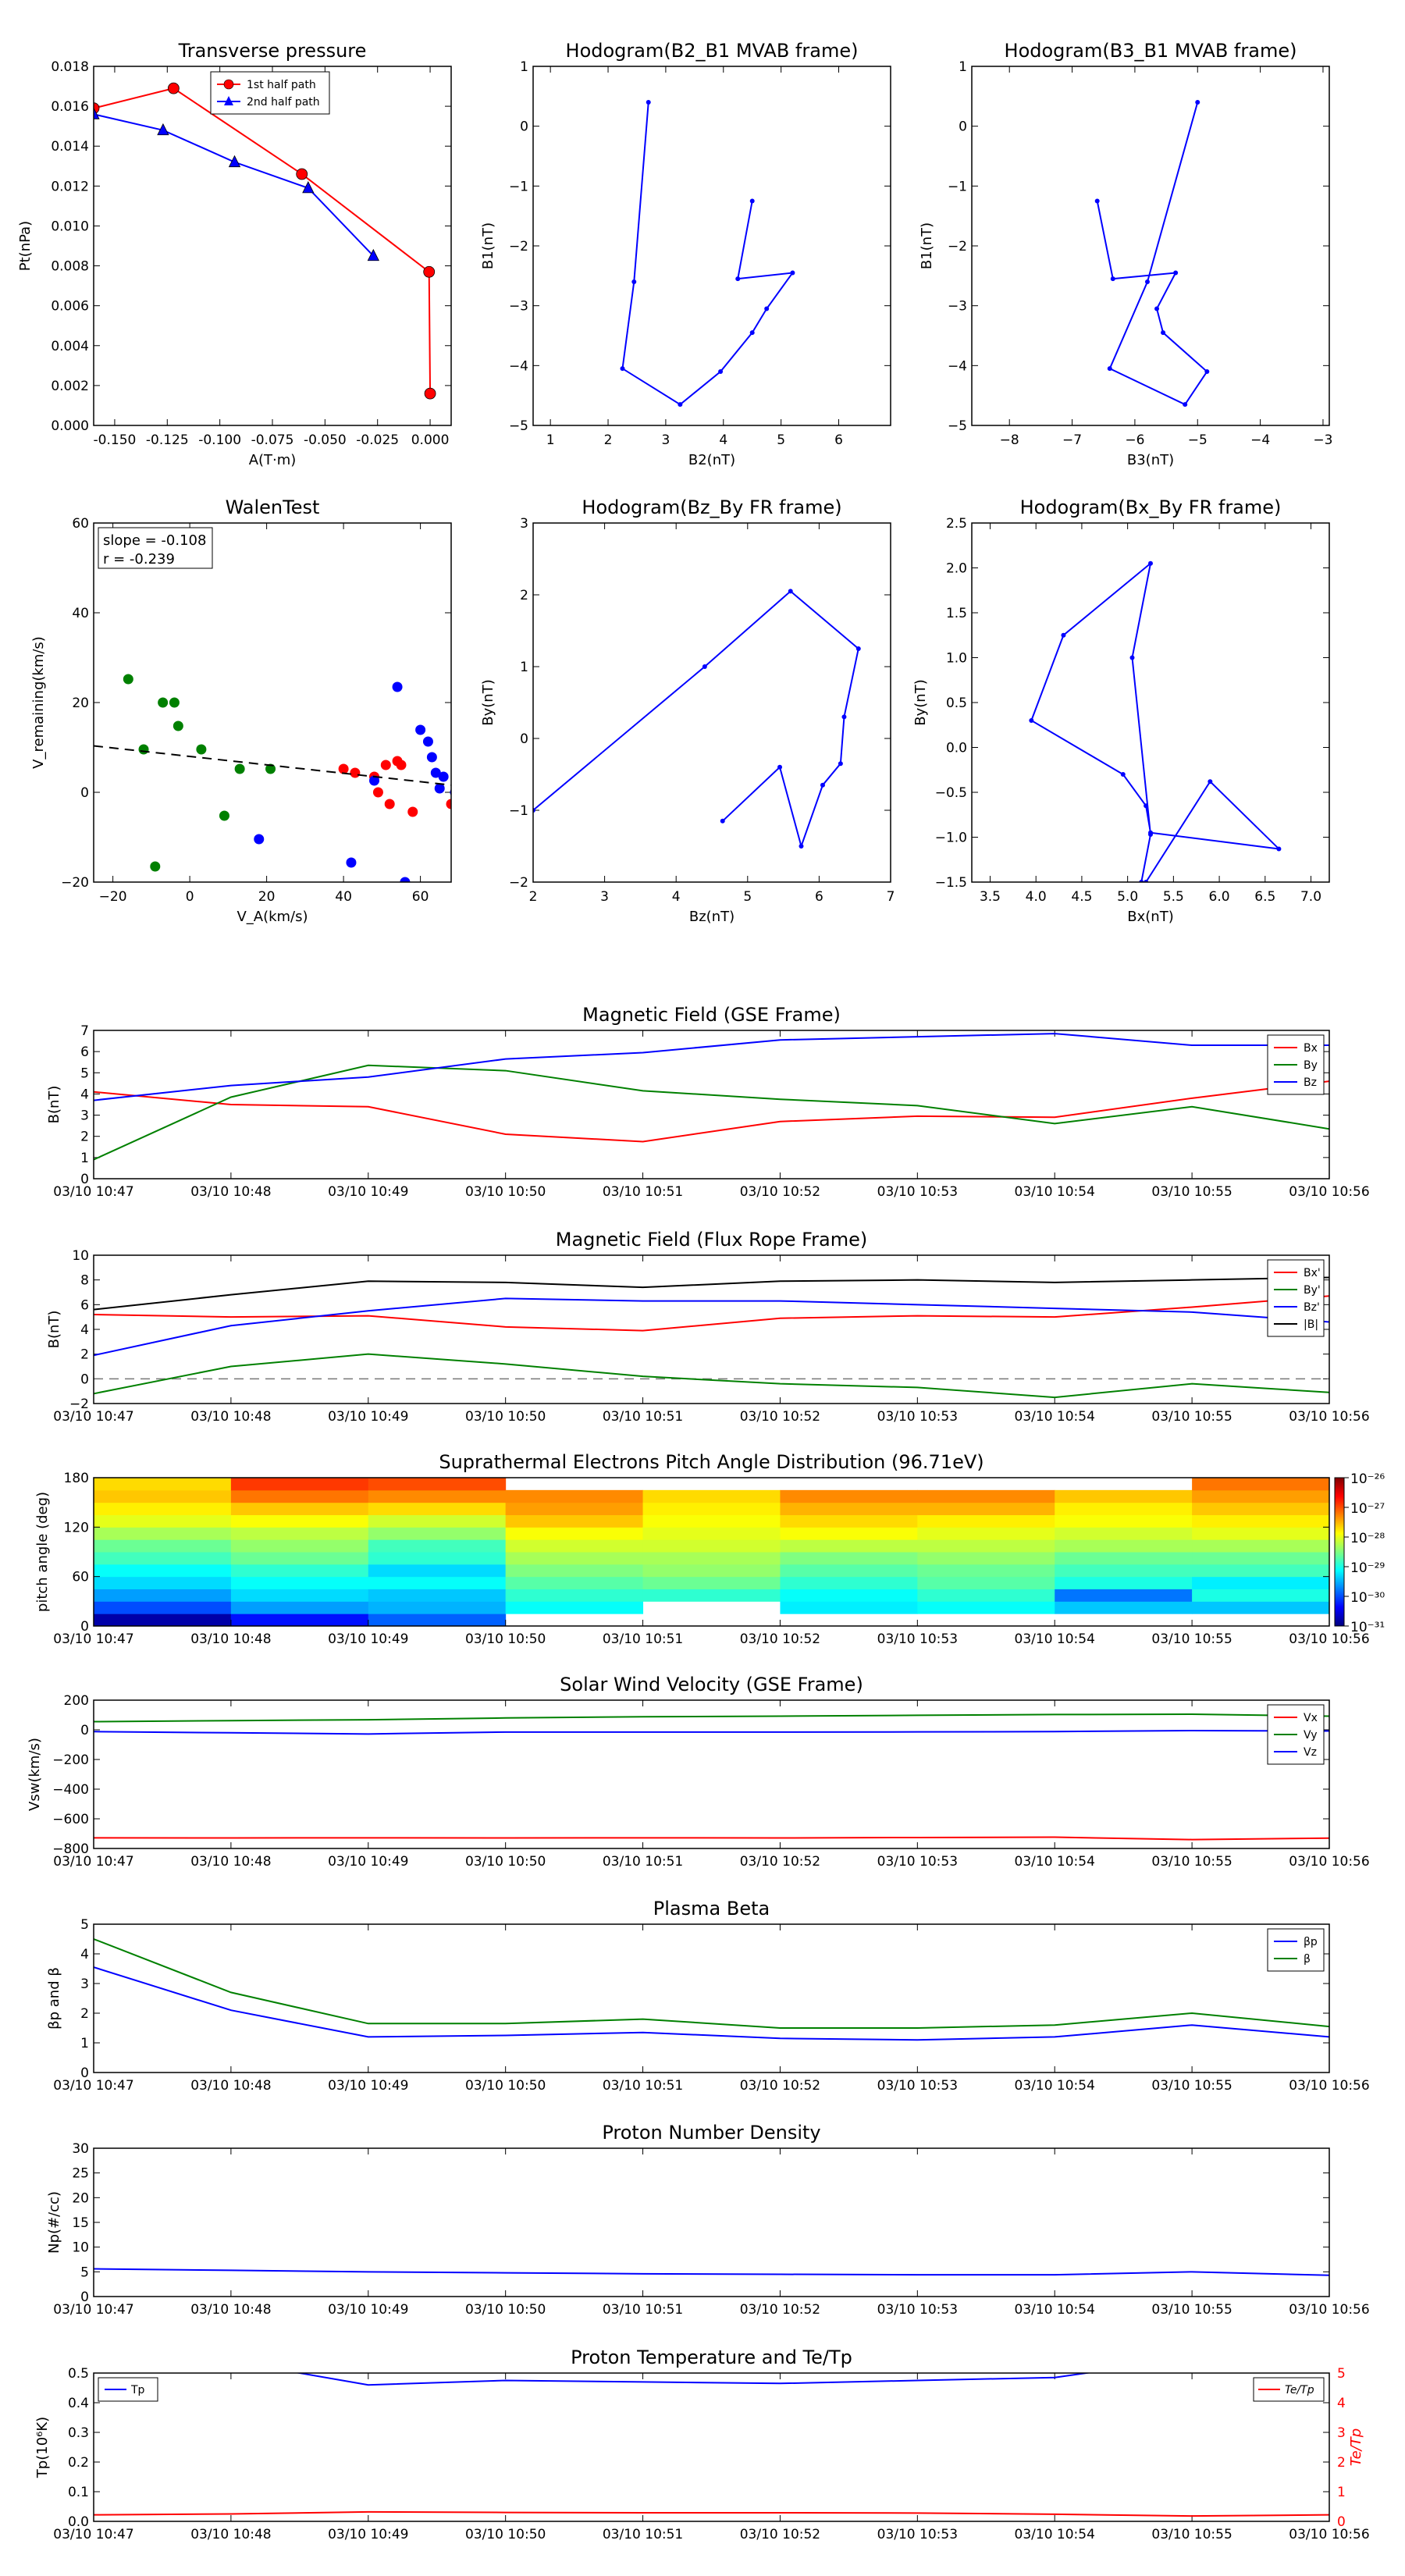 The image size is (1405, 2576). I want to click on x-tick-label: 03/10 10:56, so click(1329, 2310).